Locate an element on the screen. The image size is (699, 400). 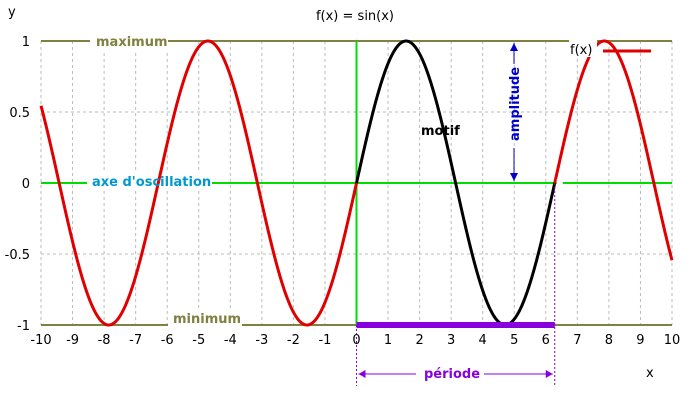
x-tick-label: 7 is located at coordinates (577, 340).